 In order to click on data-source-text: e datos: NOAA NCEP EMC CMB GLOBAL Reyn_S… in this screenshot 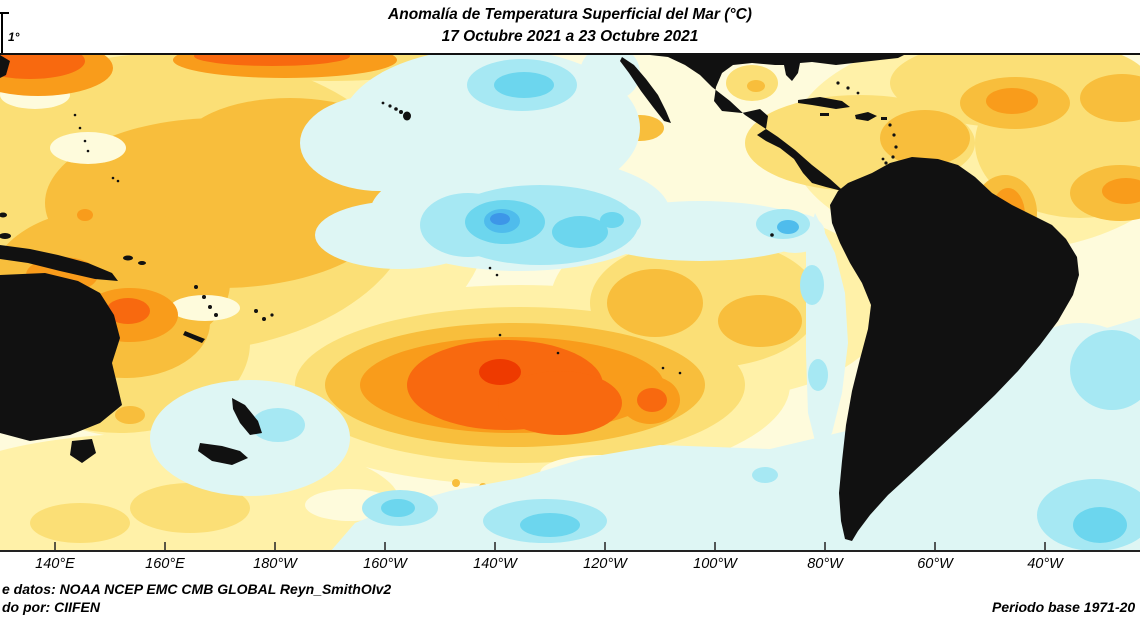, I will do `click(197, 589)`.